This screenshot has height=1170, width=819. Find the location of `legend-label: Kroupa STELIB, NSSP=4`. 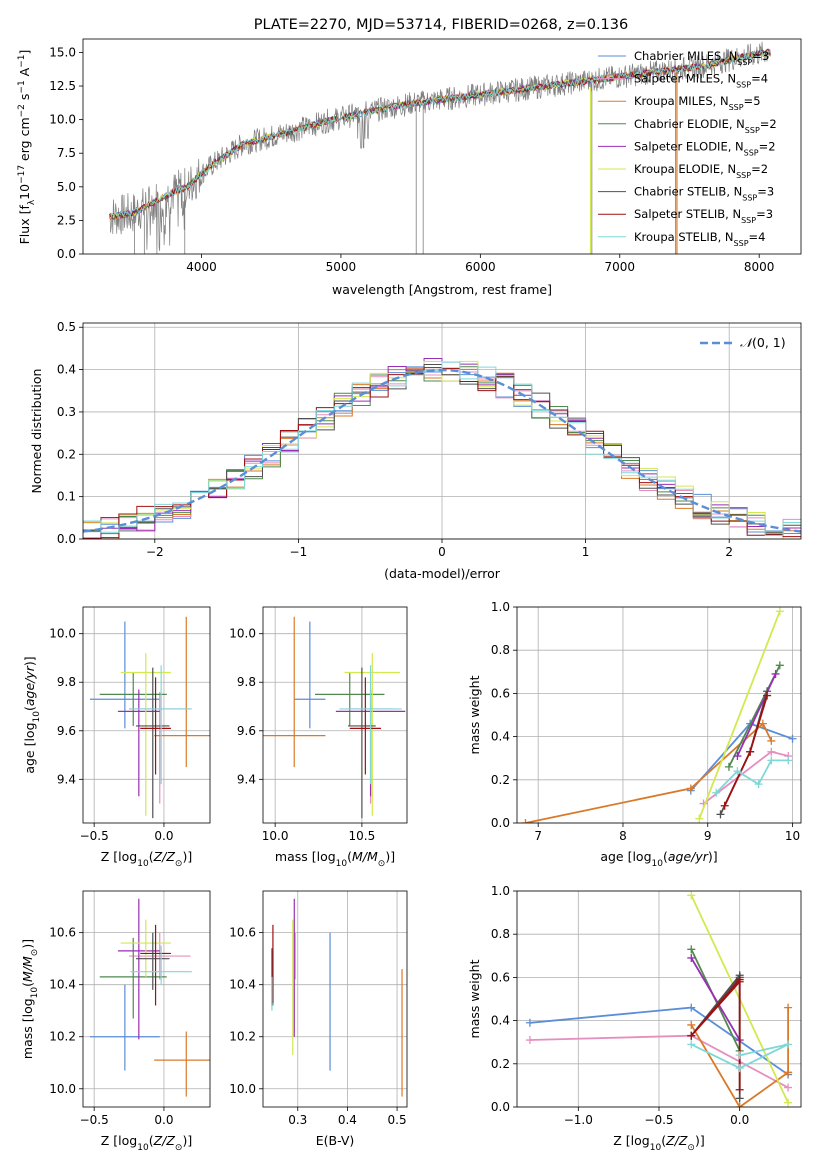

legend-label: Kroupa STELIB, NSSP=4 is located at coordinates (700, 239).